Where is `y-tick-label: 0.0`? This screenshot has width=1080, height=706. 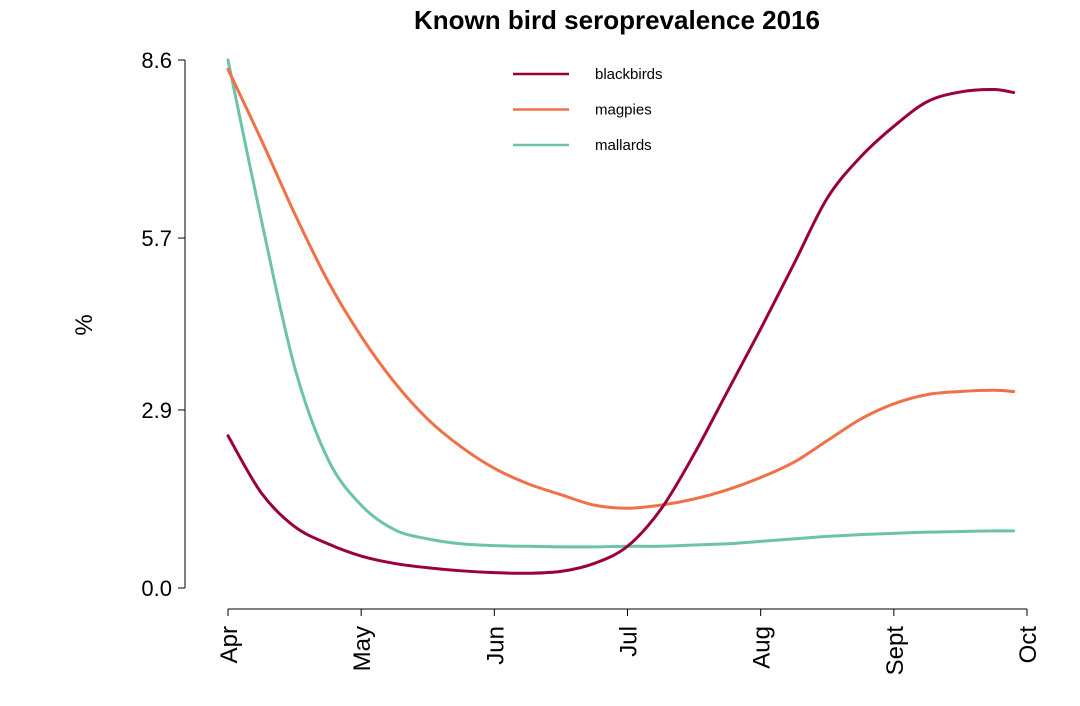
y-tick-label: 0.0 is located at coordinates (156, 588).